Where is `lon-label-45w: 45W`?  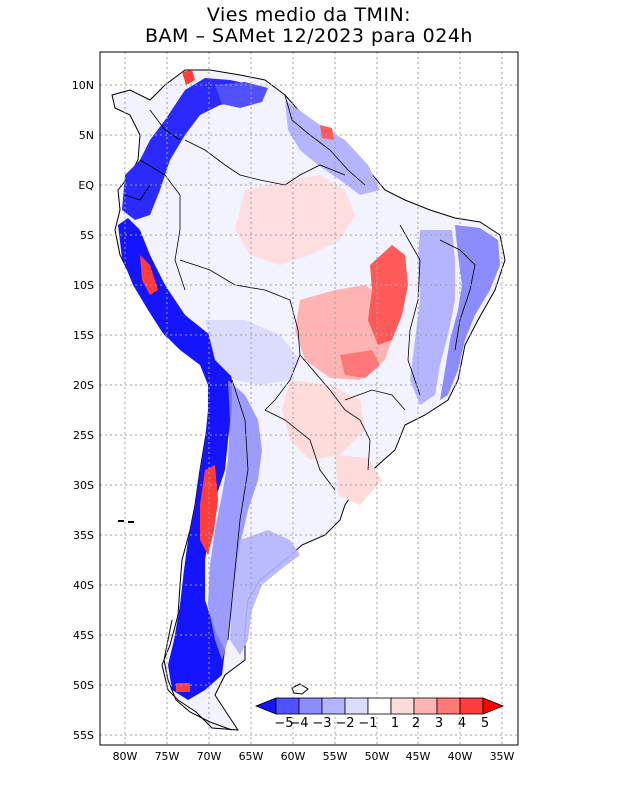 lon-label-45w: 45W is located at coordinates (418, 756).